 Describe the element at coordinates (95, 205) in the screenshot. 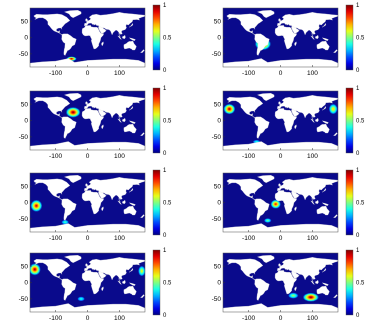

I see `map-panel-5: -100 0 100 50 0 -50 1 0.5 0` at that location.